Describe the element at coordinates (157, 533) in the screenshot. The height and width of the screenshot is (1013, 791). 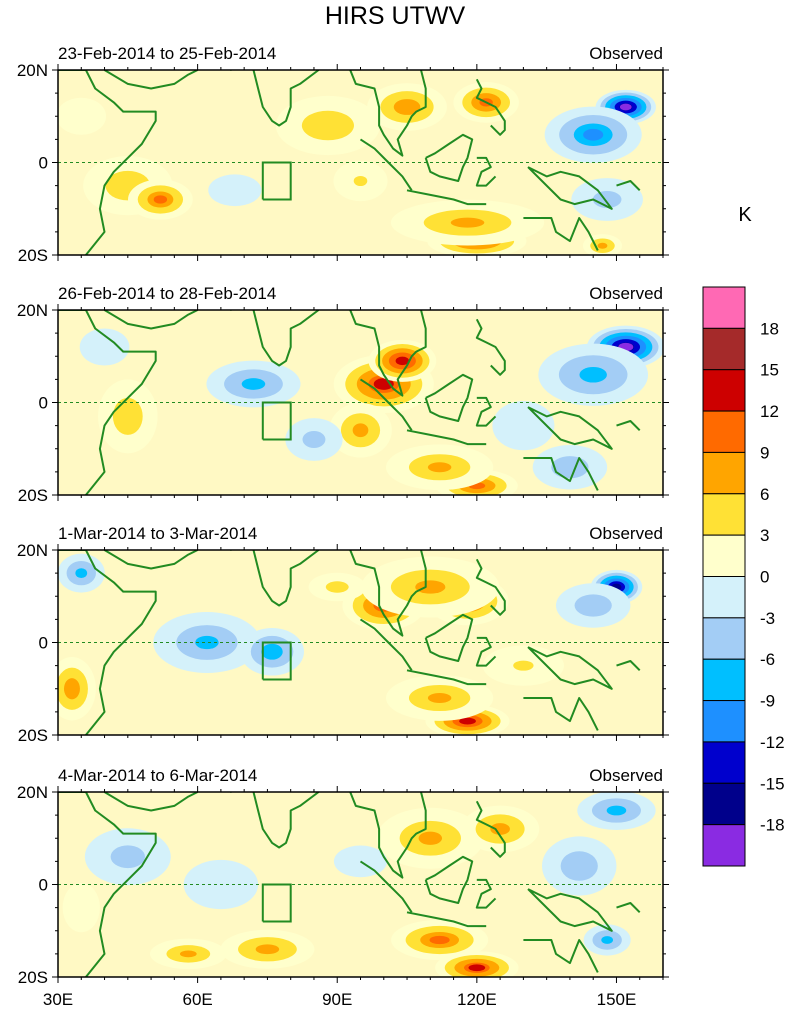
I see `panel-date-range: 1-Mar-2014 to 3-Mar-2014` at that location.